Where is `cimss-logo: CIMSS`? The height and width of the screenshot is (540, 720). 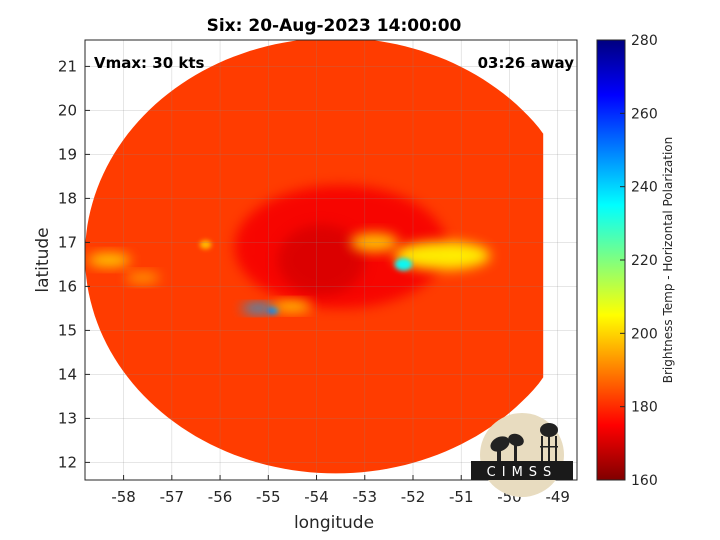 cimss-logo: CIMSS is located at coordinates (522, 455).